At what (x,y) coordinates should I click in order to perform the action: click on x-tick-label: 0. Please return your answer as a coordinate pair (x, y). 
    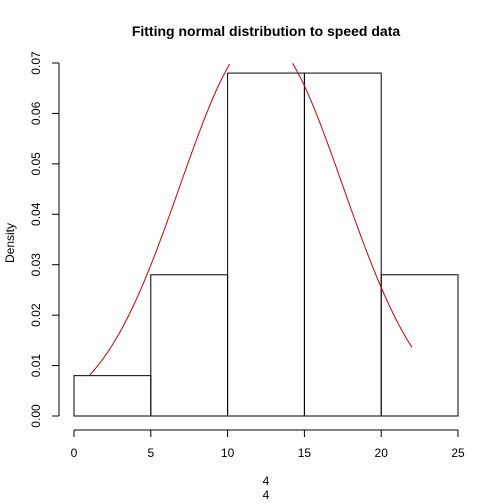
    Looking at the image, I should click on (74, 453).